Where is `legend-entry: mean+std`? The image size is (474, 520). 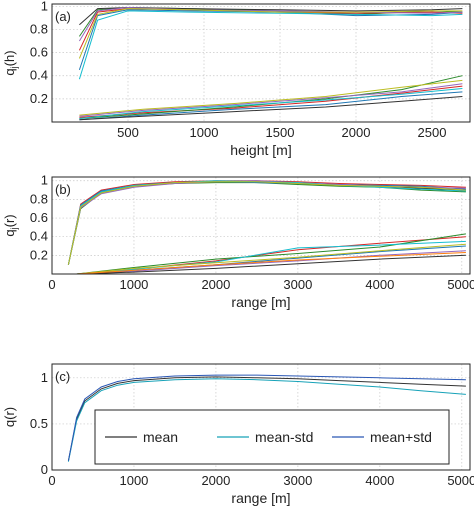 legend-entry: mean+std is located at coordinates (401, 437).